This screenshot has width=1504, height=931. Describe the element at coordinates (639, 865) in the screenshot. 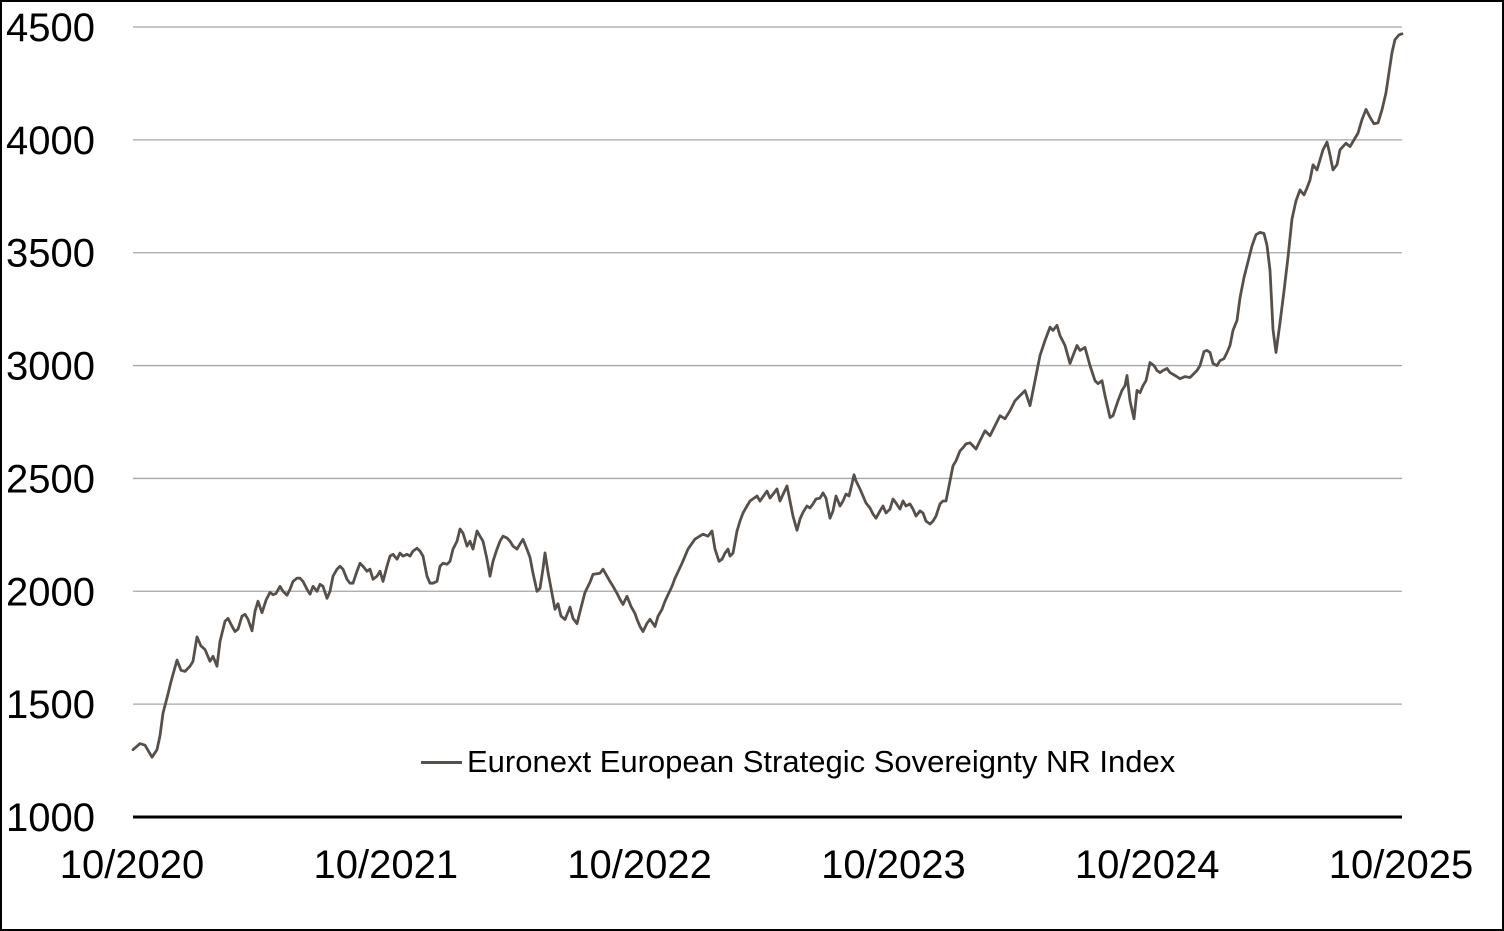

I see `x-axis-tick-label: 10/2022` at that location.